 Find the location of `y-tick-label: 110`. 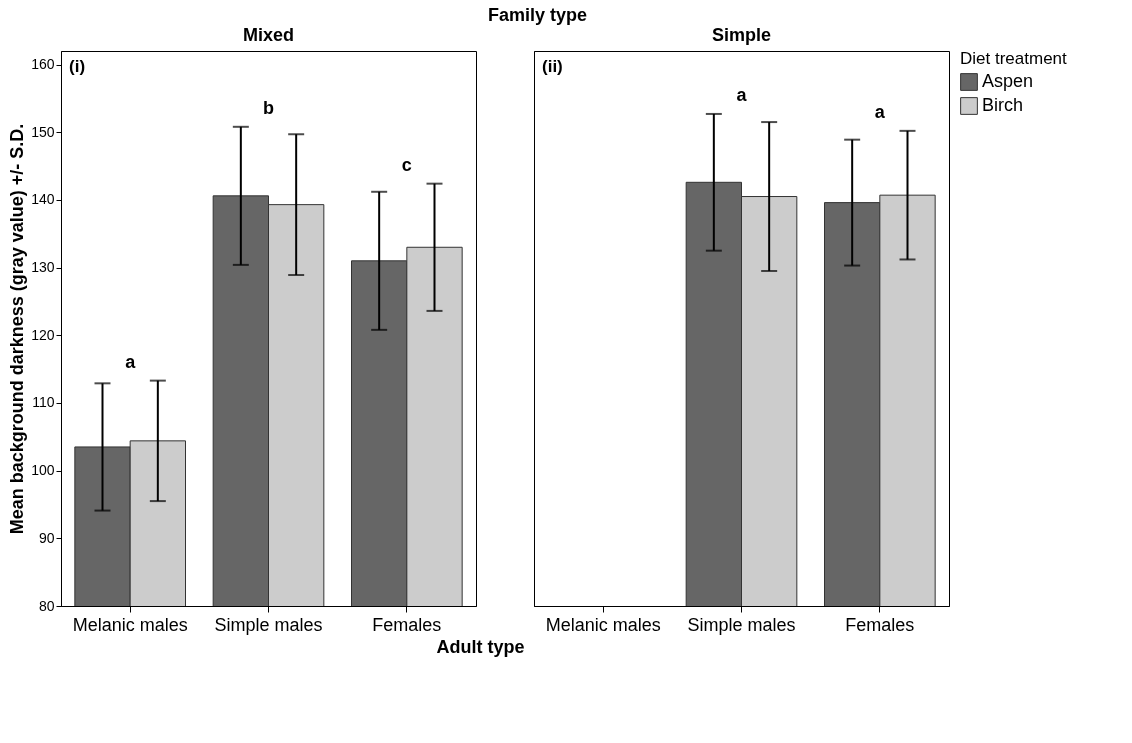

y-tick-label: 110 is located at coordinates (43, 402).